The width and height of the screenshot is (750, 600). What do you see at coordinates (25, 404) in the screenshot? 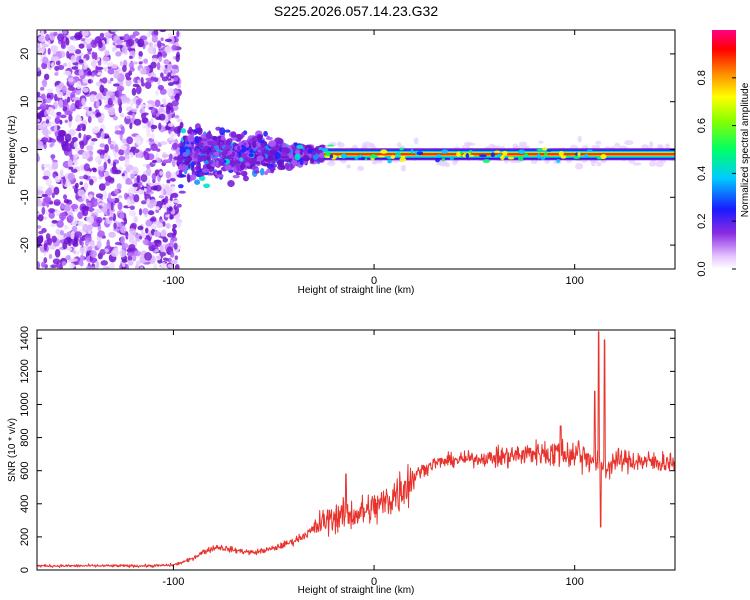
I see `y-tick-label: 1000` at bounding box center [25, 404].